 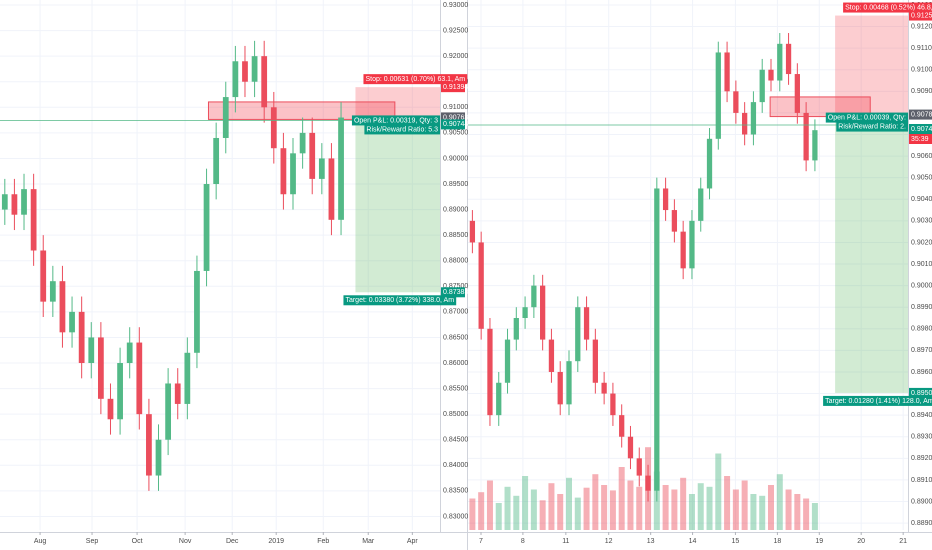 What do you see at coordinates (523, 541) in the screenshot?
I see `x-tick-label: 8` at bounding box center [523, 541].